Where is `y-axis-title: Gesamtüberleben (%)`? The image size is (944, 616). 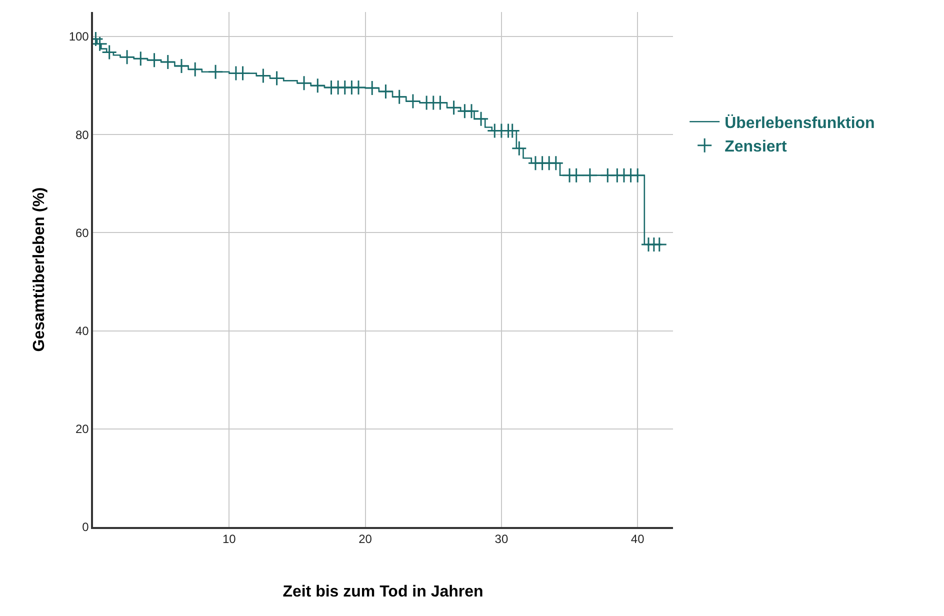 y-axis-title: Gesamtüberleben (%) is located at coordinates (39, 269).